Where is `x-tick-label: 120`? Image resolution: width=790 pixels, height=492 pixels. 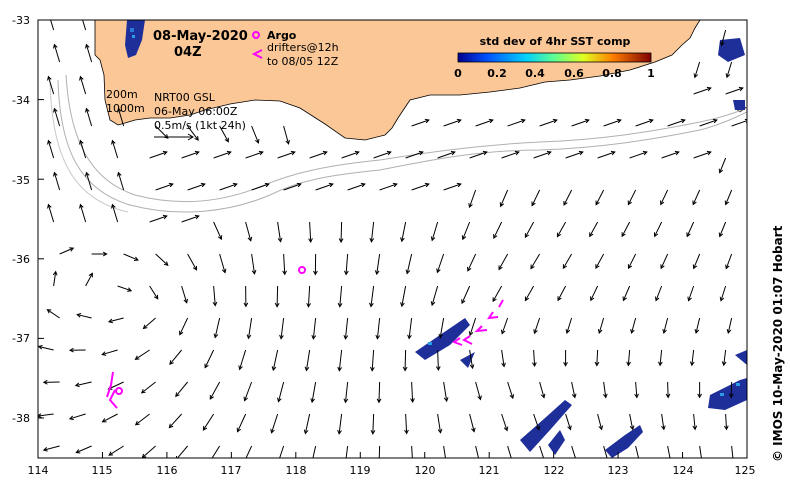
x-tick-label: 120 is located at coordinates (425, 470).